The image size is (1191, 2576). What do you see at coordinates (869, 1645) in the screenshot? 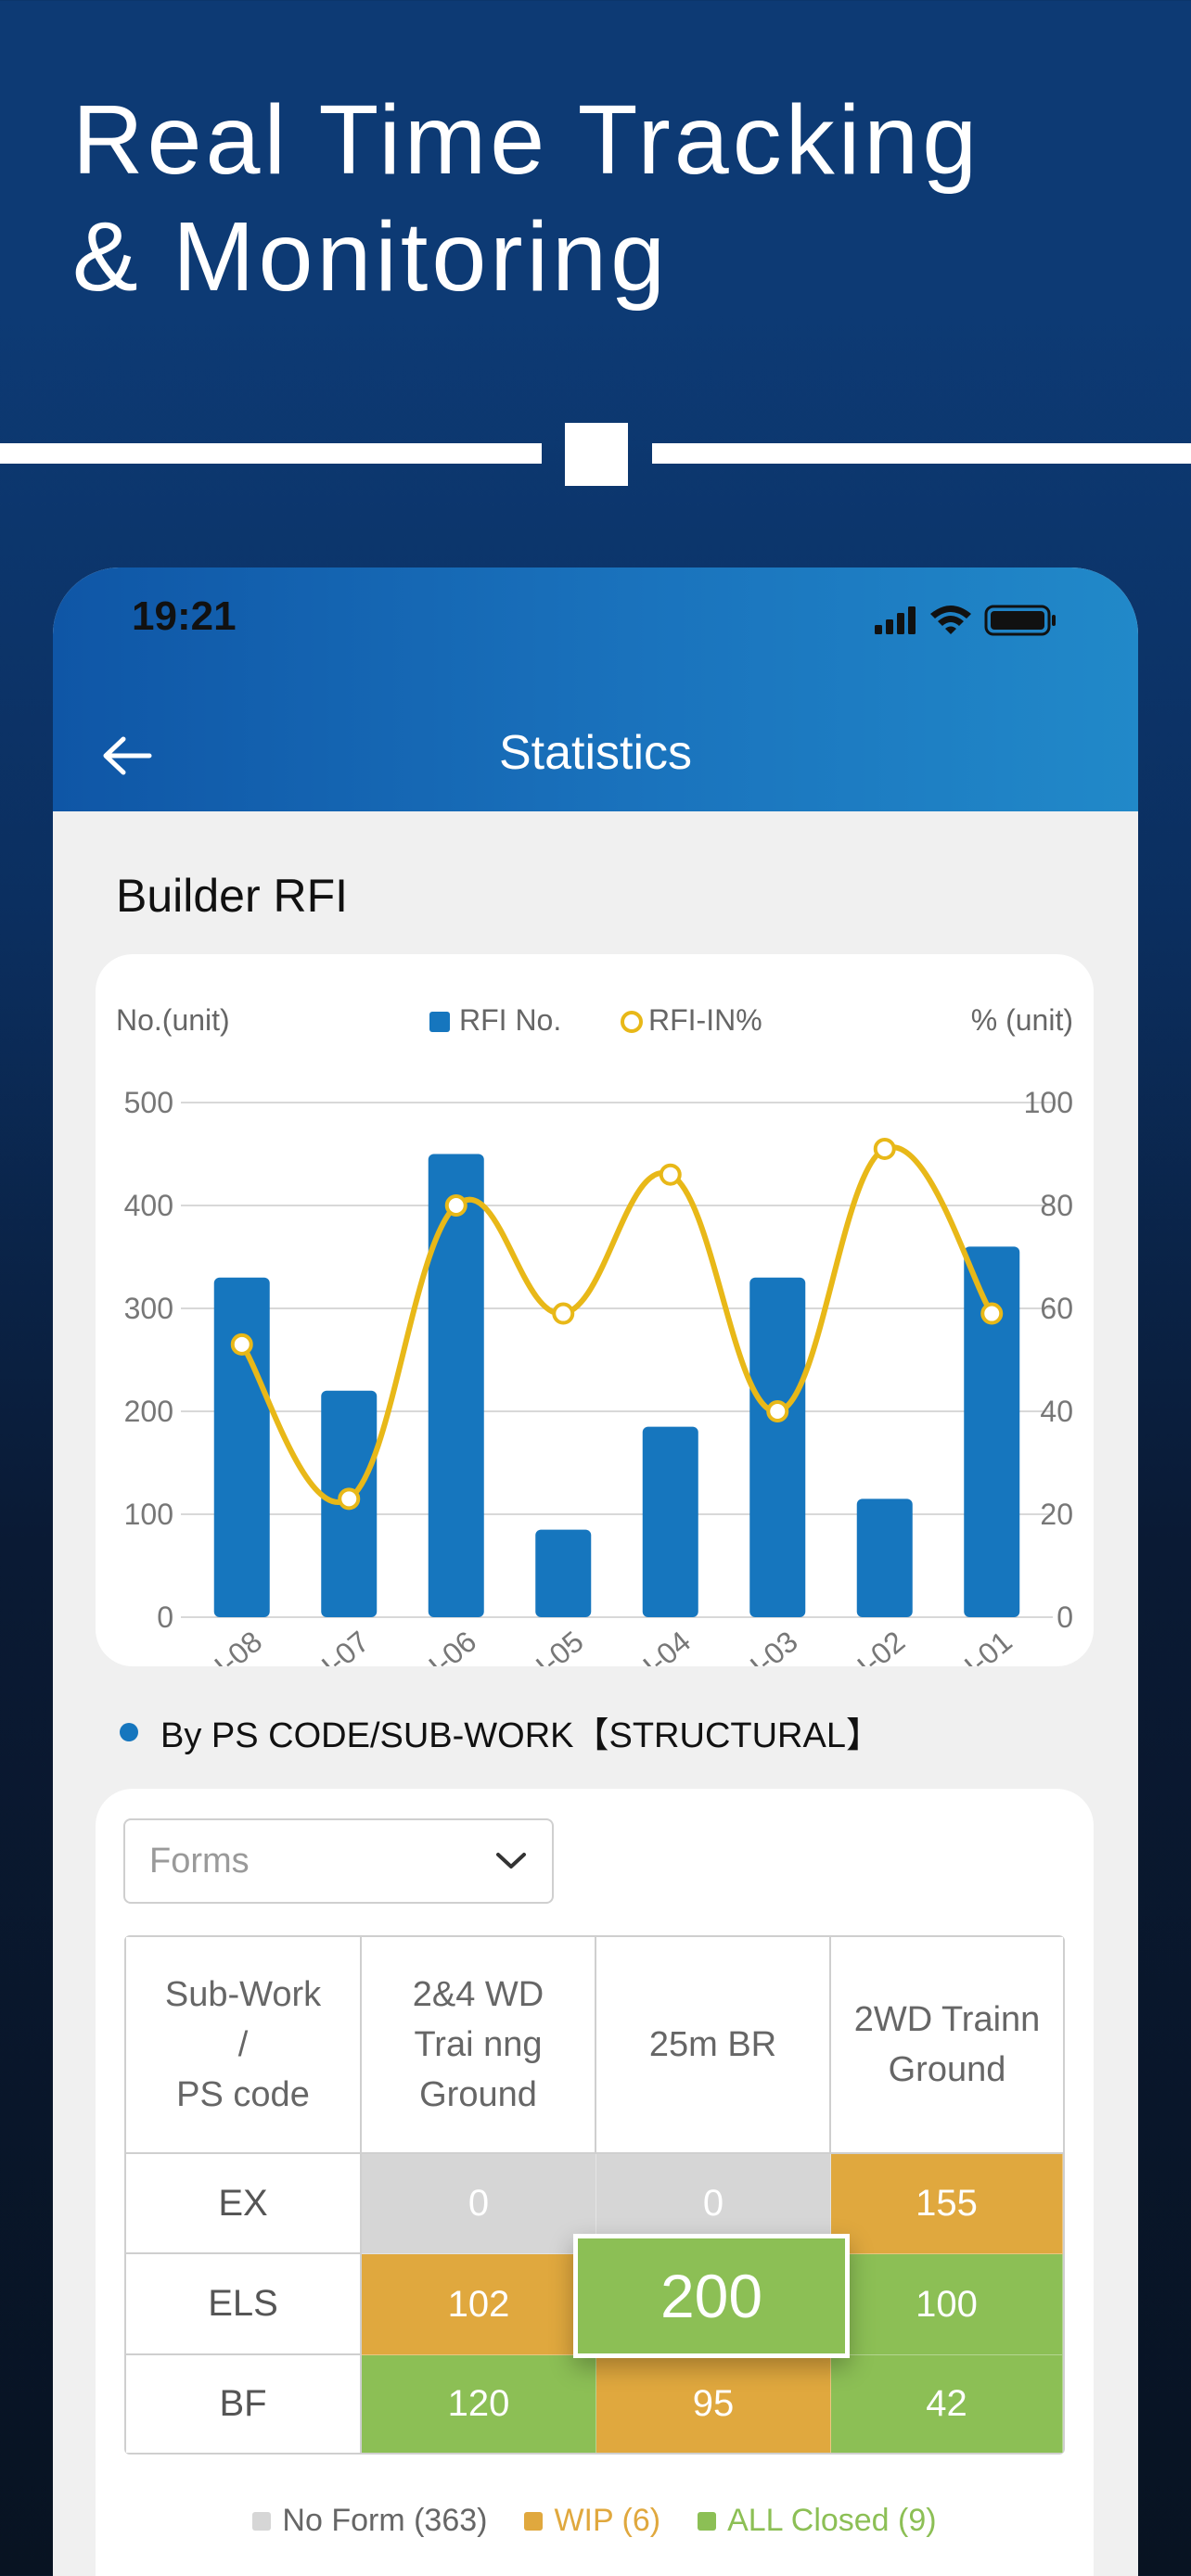
I see `x-tick-label: SH-02` at bounding box center [869, 1645].